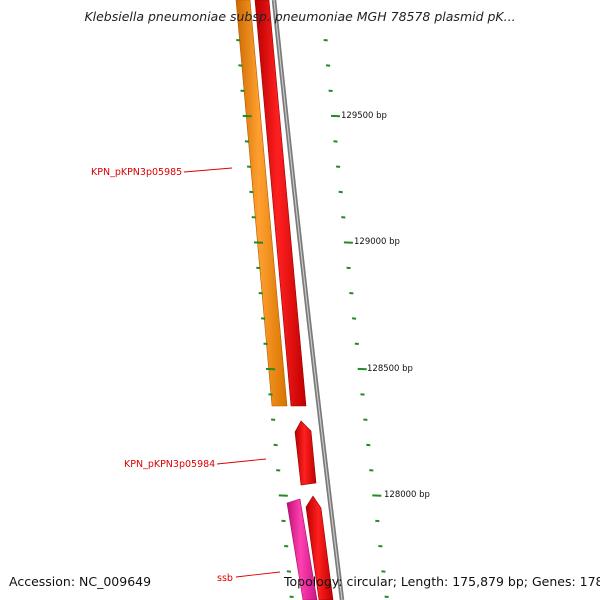 The image size is (600, 600). Describe the element at coordinates (169, 464) in the screenshot. I see `gene-label-05984: KPN_pKPN3p05984` at that location.